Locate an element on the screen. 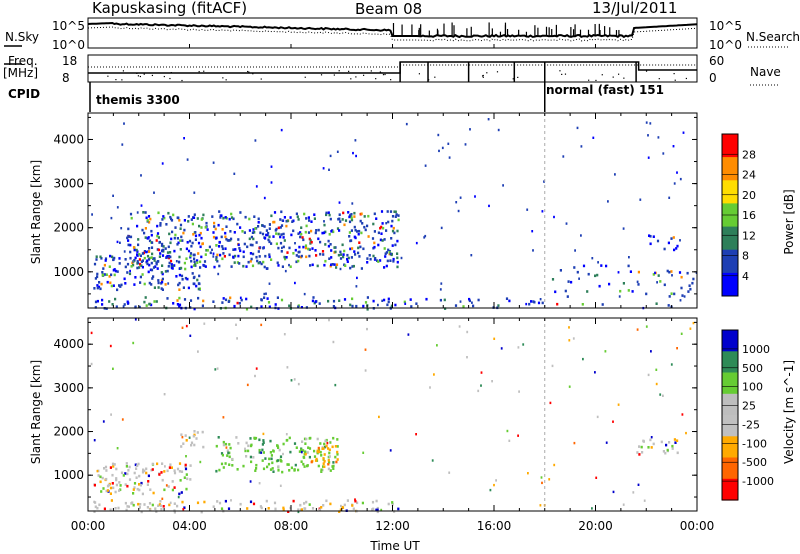 This screenshot has height=554, width=800. colorbar-tick-label: 500 is located at coordinates (752, 368).